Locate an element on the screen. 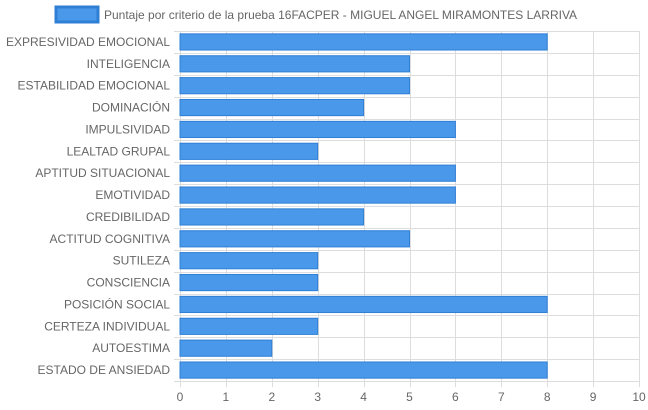 Image resolution: width=648 pixels, height=410 pixels. category-label: EXPRESIVIDAD EMOCIONAL is located at coordinates (88, 42).